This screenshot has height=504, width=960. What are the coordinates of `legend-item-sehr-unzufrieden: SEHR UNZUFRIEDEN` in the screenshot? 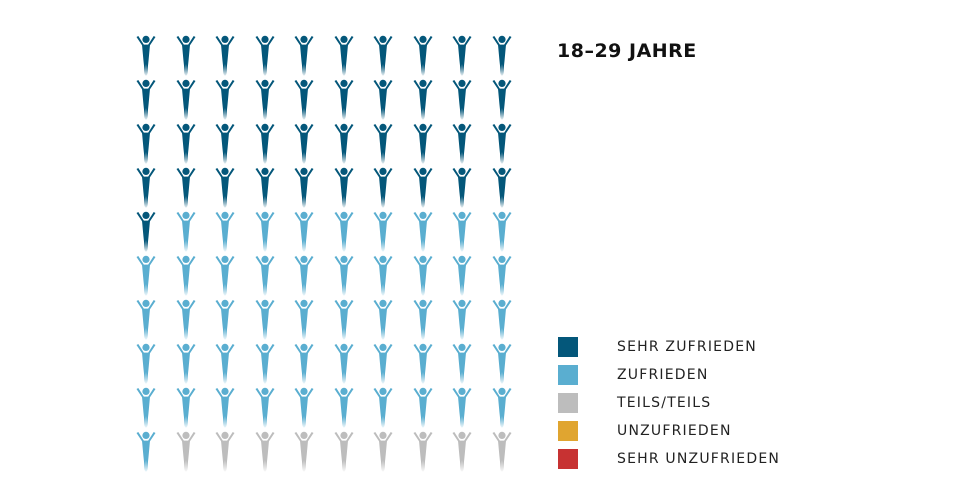 It's located at (669, 459).